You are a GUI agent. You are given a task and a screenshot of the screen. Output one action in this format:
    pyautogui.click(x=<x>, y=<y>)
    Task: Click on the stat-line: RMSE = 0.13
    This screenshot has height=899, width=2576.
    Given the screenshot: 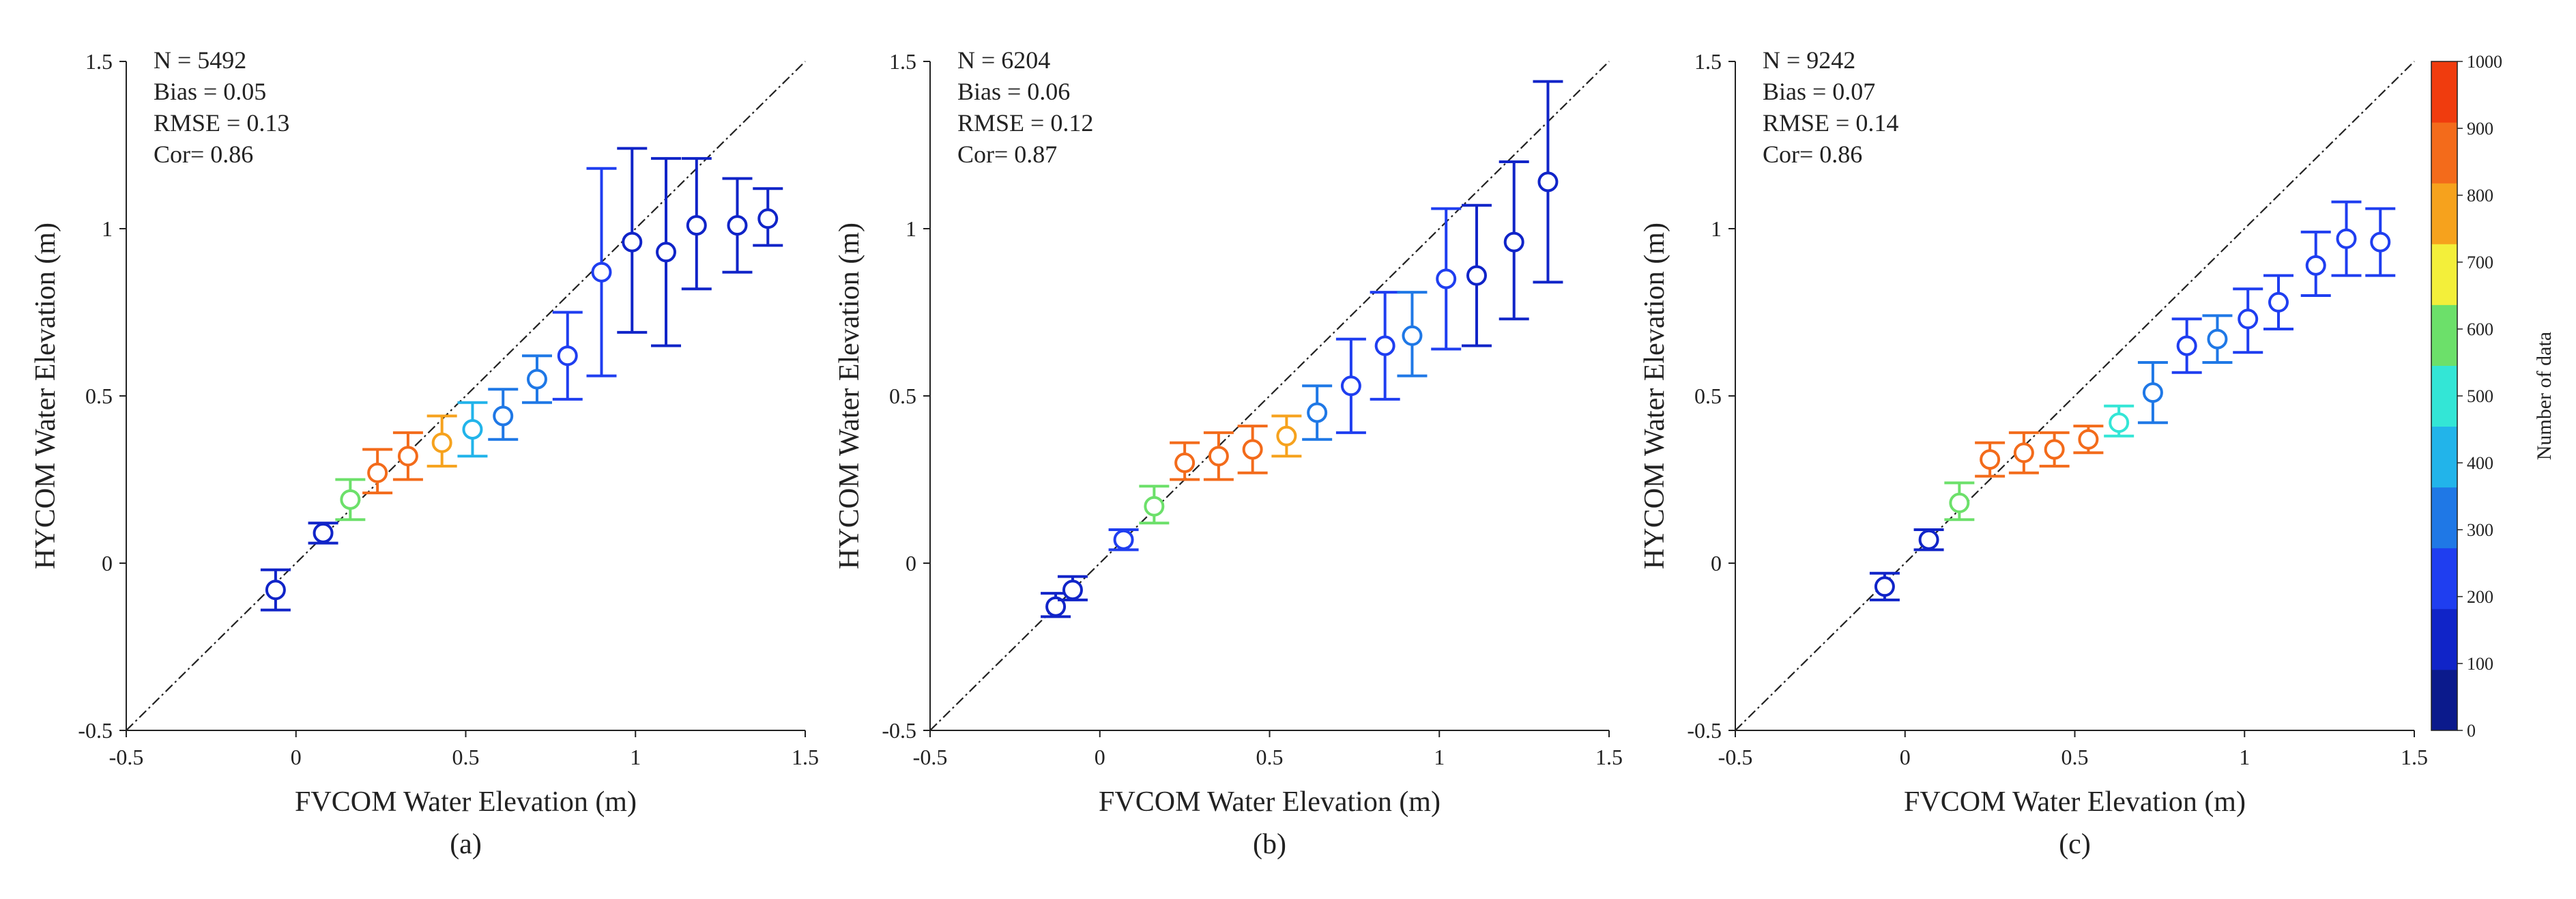 What is the action you would take?
    pyautogui.click(x=221, y=123)
    